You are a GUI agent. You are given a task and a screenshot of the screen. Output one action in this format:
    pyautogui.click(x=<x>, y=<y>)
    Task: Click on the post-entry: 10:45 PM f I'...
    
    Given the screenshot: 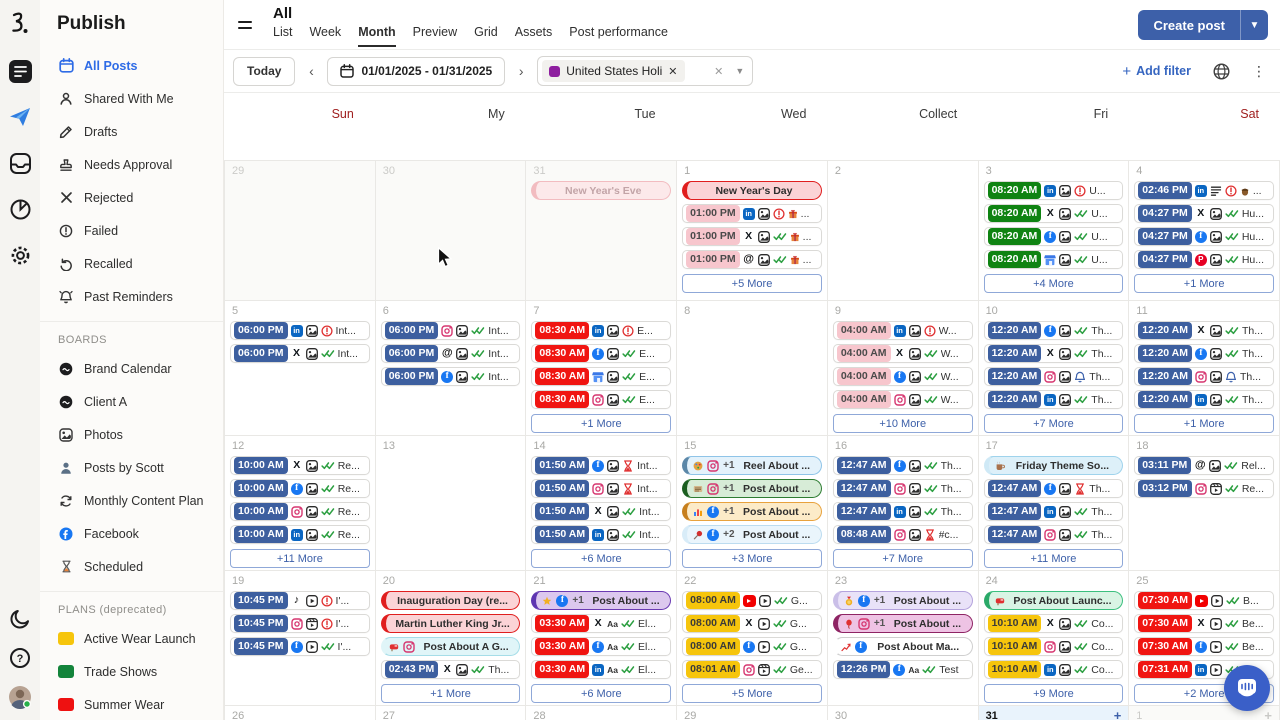 What is the action you would take?
    pyautogui.click(x=300, y=646)
    